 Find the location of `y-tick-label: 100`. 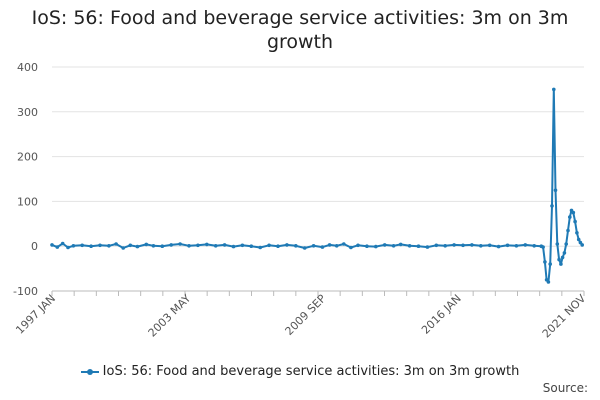

y-tick-label: 100 is located at coordinates (27, 201).